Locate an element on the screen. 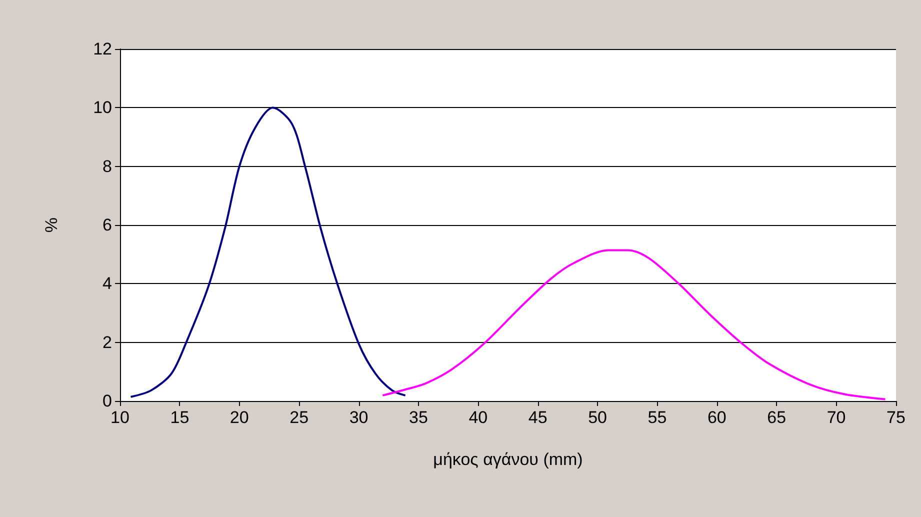  x-tick-label: 40 is located at coordinates (478, 417).